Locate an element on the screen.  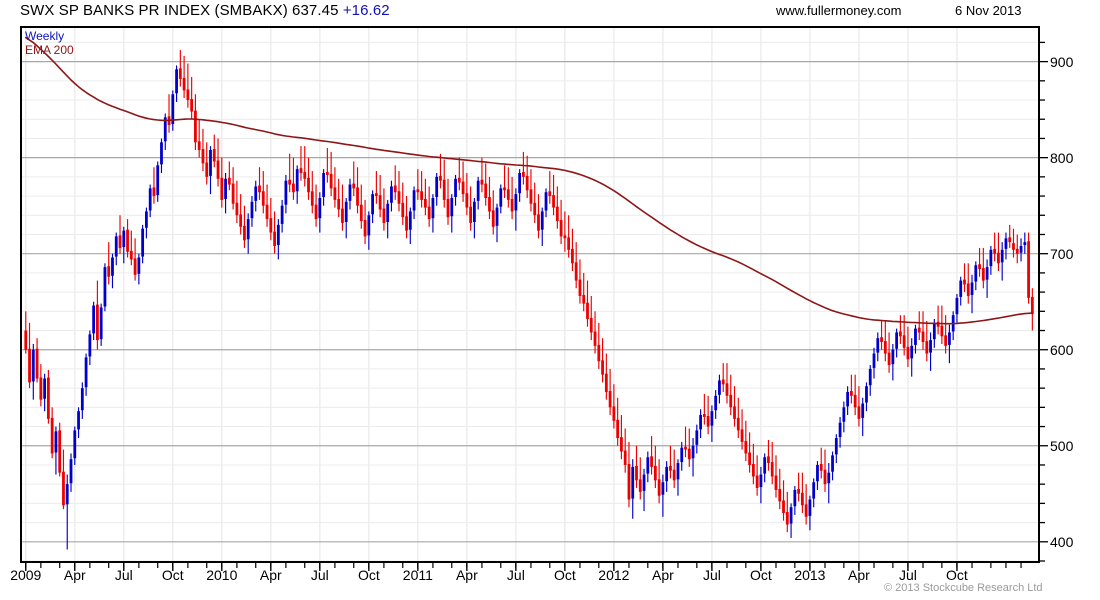
legend-ema: EMA 200 is located at coordinates (49, 50).